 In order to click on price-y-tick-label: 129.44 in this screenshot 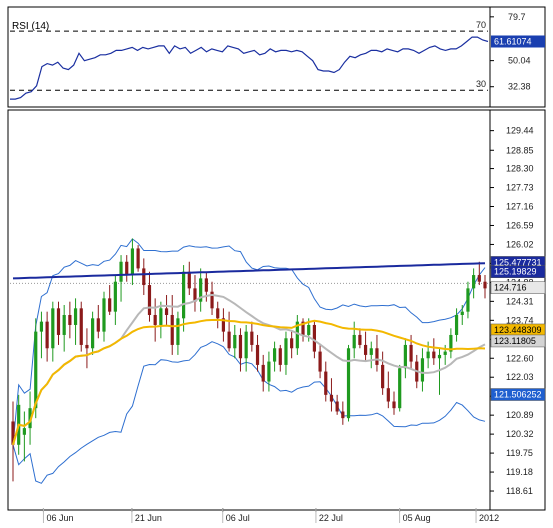, I will do `click(520, 131)`.